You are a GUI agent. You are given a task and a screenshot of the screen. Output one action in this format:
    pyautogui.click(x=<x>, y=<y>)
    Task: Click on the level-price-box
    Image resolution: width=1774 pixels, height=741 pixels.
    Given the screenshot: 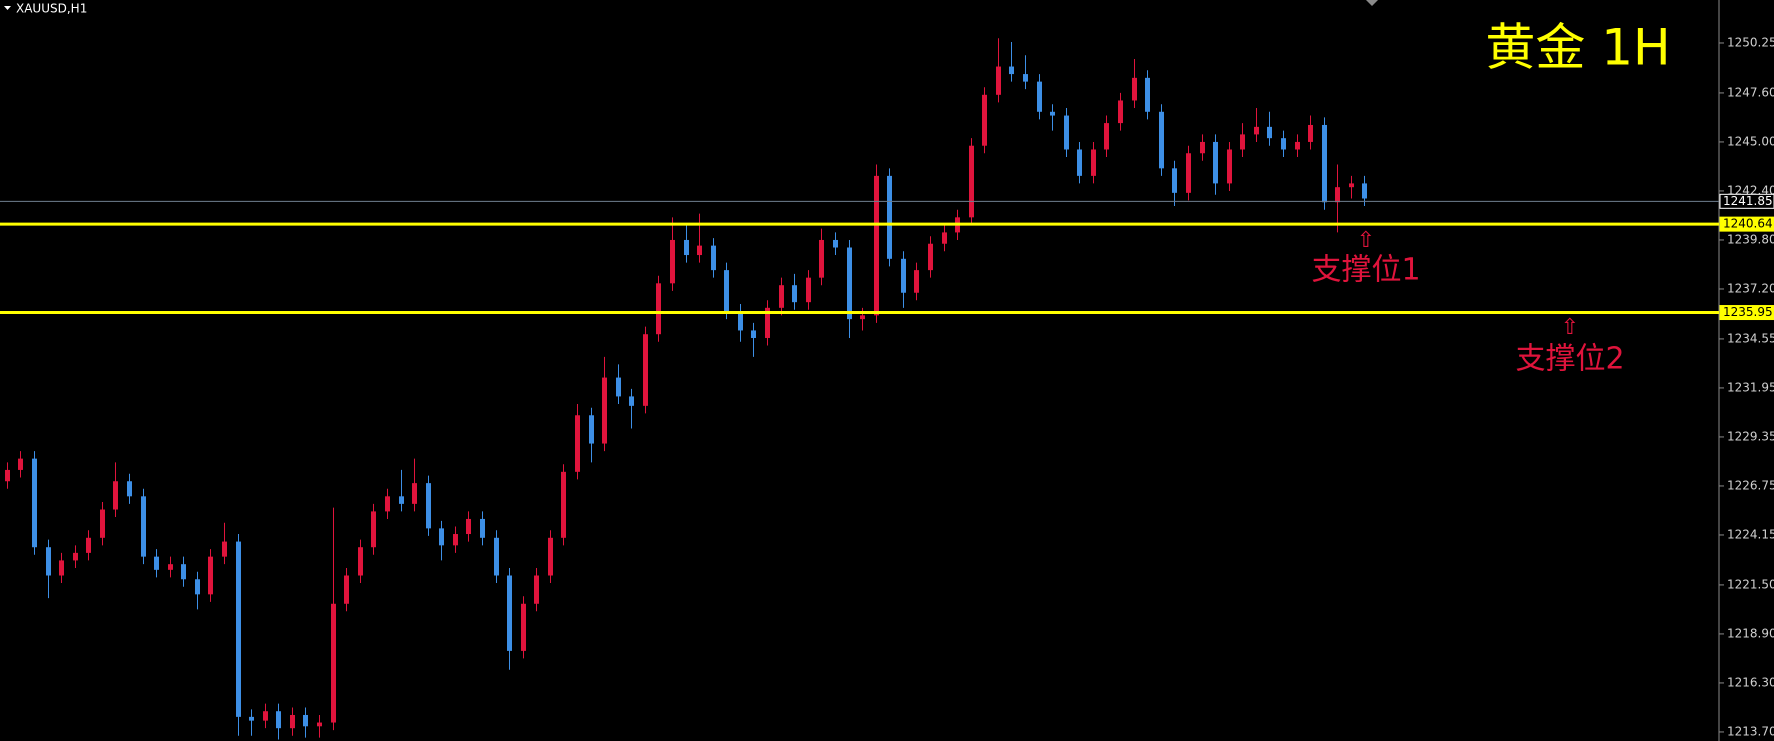 What is the action you would take?
    pyautogui.click(x=1746, y=313)
    